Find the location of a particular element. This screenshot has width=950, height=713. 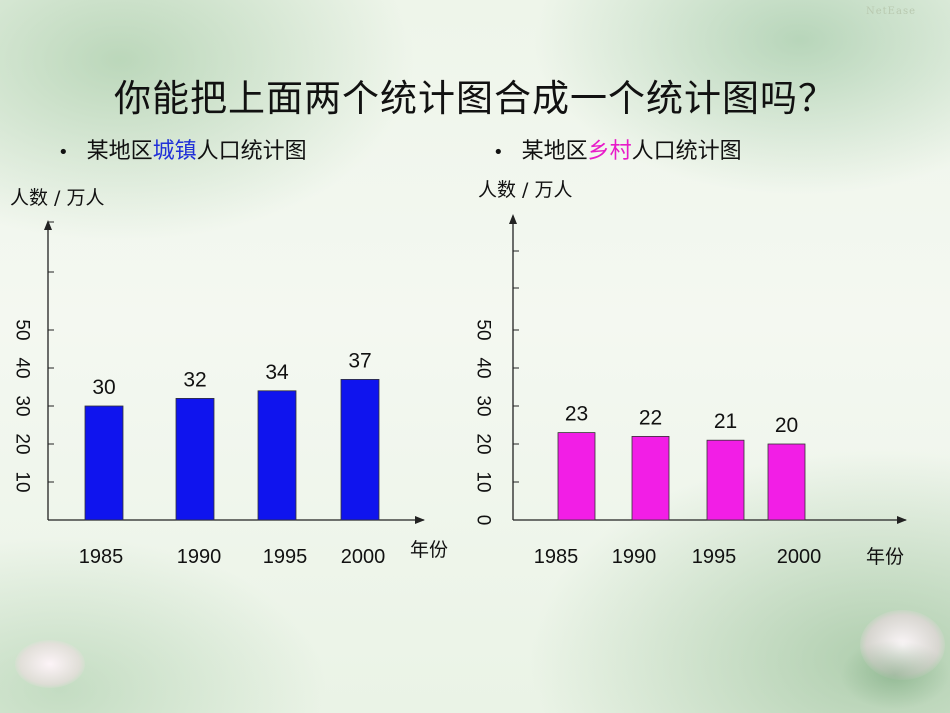

right-heading-suffix: 人口统计图 is located at coordinates (686, 151).